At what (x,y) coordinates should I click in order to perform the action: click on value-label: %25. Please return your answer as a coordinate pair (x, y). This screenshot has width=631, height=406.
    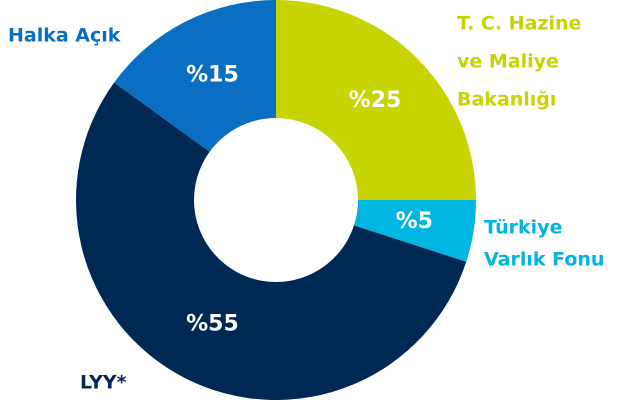
    Looking at the image, I should click on (375, 100).